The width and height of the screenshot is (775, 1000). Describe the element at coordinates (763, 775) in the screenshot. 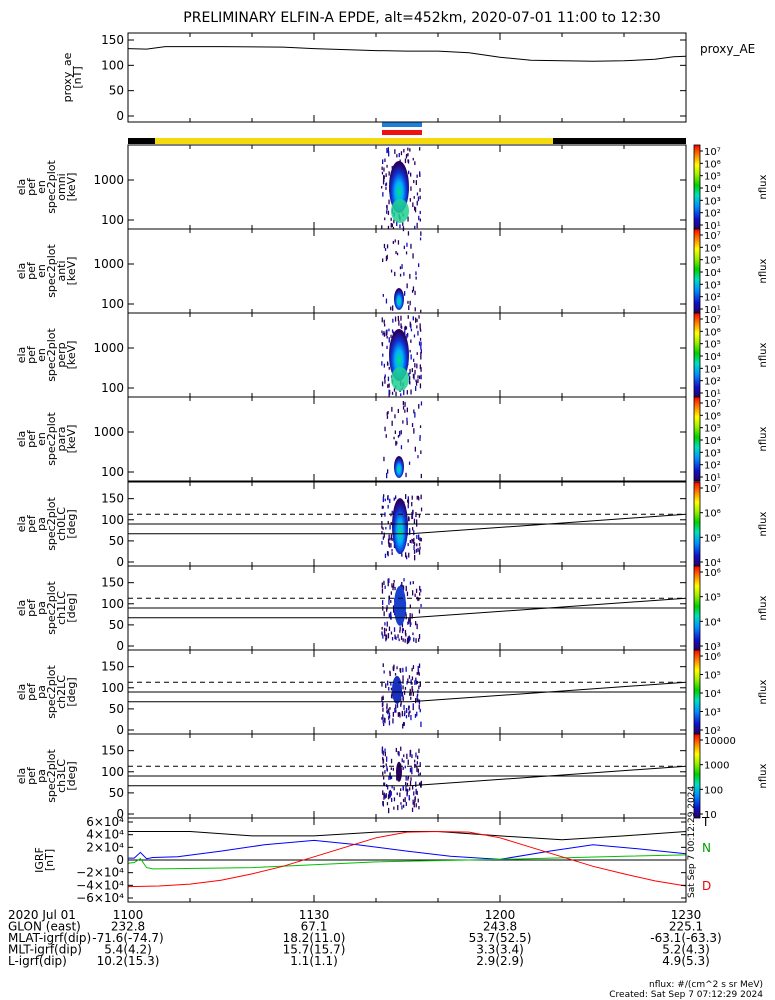

I see `pa_ch3-colorbar-title: nflux` at that location.